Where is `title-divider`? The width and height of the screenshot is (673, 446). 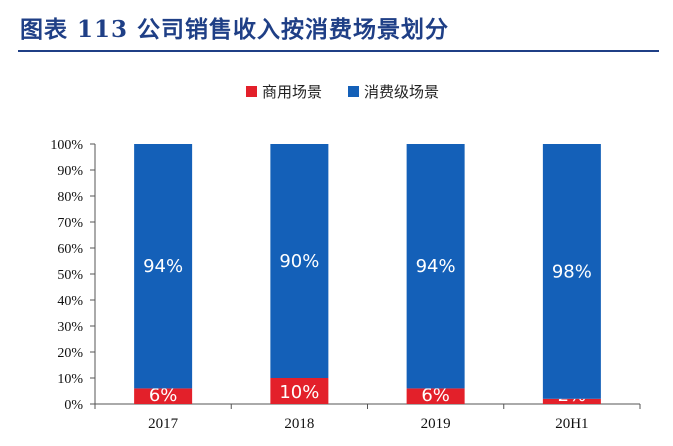
title-divider is located at coordinates (338, 51).